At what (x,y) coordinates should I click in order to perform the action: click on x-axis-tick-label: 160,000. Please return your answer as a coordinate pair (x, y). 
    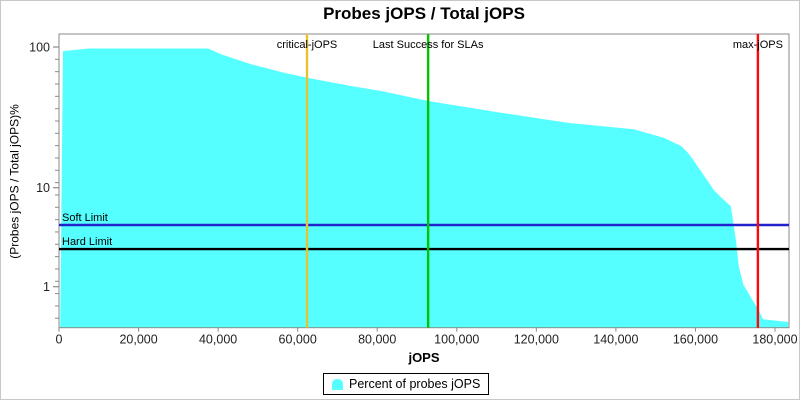
    Looking at the image, I should click on (695, 340).